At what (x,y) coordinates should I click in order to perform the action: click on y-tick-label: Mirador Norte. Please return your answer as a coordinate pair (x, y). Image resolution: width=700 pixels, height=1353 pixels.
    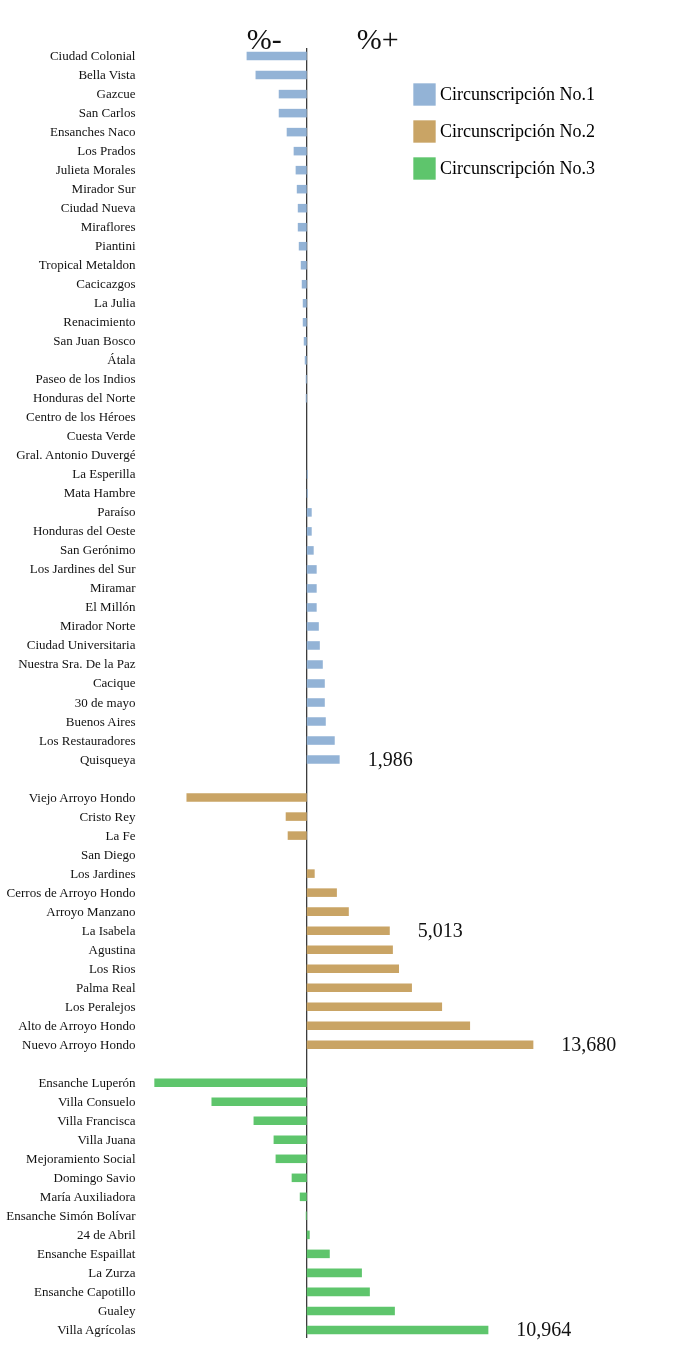
    Looking at the image, I should click on (98, 626).